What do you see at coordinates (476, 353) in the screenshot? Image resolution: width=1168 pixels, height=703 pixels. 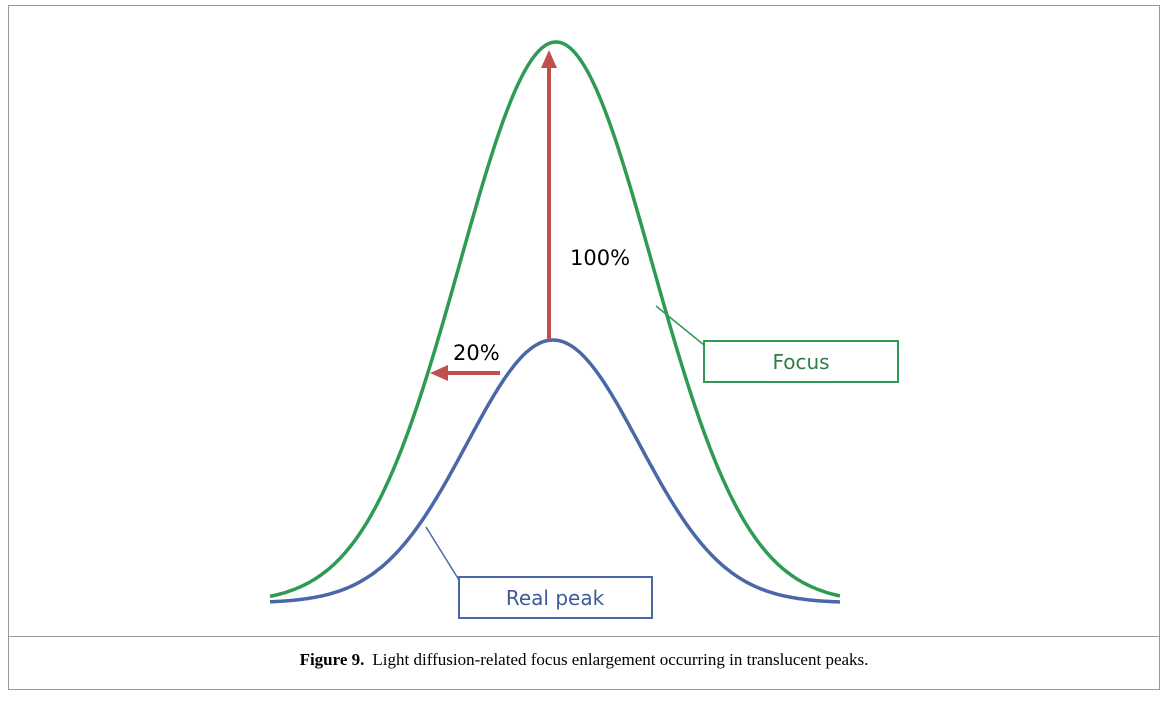 I see `spread-label: 20%` at bounding box center [476, 353].